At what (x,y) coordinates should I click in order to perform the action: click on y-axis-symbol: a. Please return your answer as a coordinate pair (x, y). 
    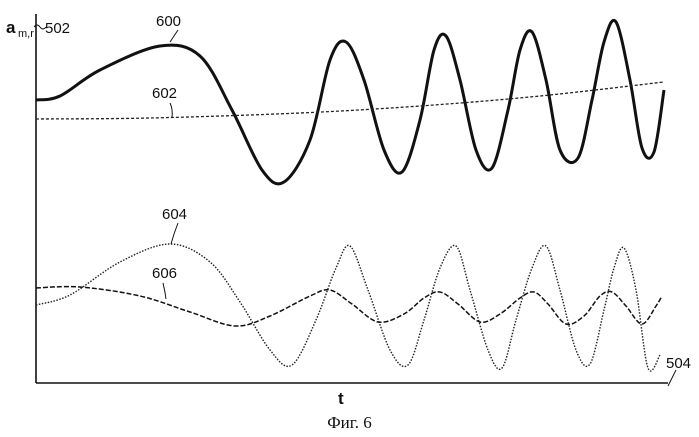
    Looking at the image, I should click on (11, 27).